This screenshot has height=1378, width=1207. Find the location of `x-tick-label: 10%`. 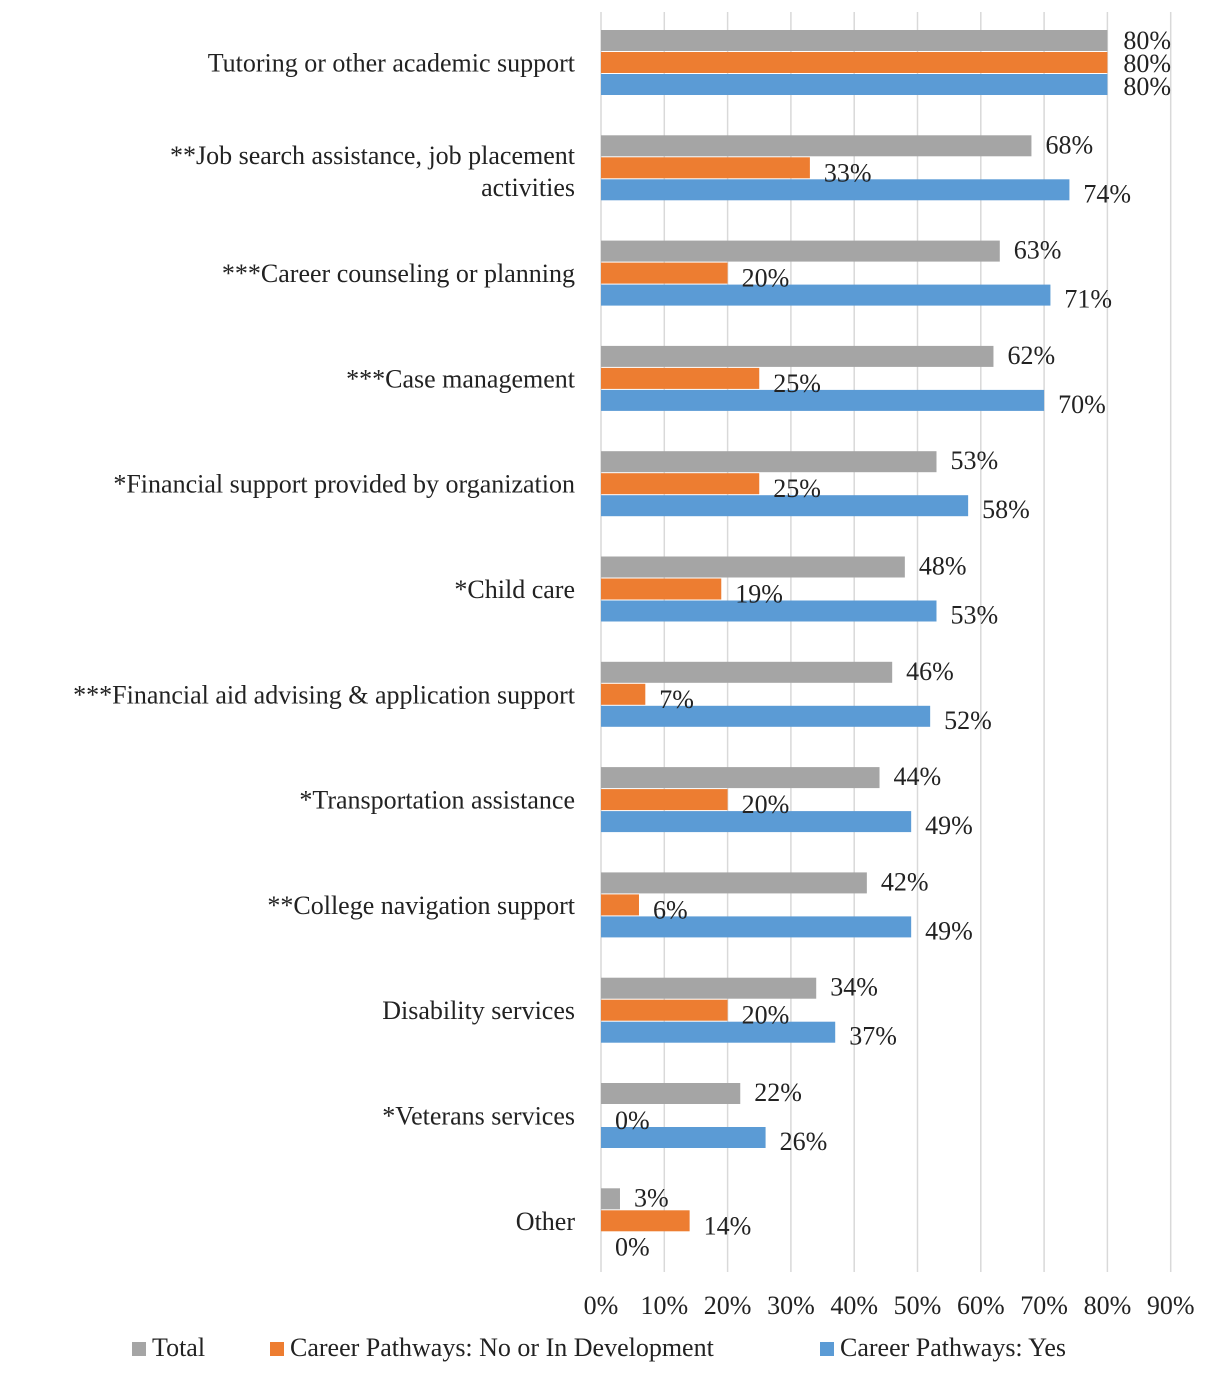

x-tick-label: 10% is located at coordinates (664, 1305).